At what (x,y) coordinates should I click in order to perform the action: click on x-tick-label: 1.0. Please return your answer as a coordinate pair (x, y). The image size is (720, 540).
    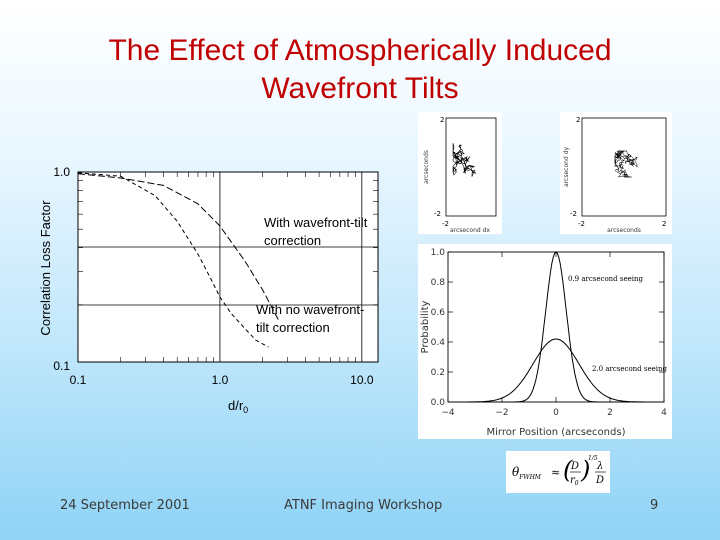
    Looking at the image, I should click on (220, 380).